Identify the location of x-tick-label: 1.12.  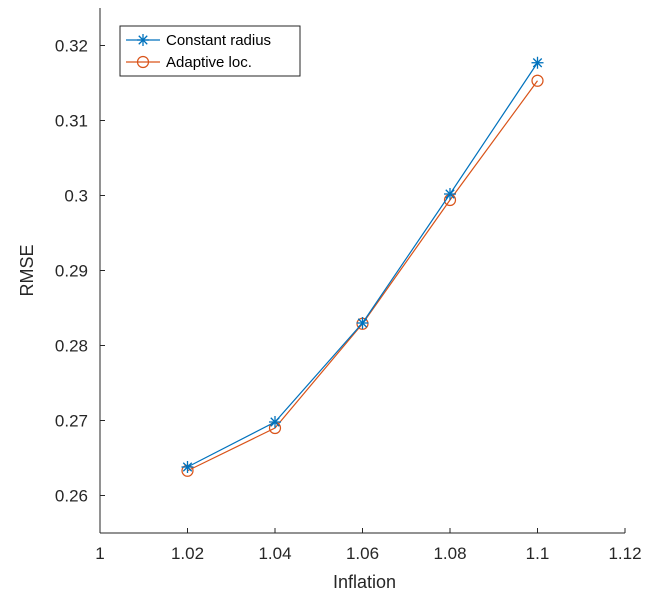
(624, 553).